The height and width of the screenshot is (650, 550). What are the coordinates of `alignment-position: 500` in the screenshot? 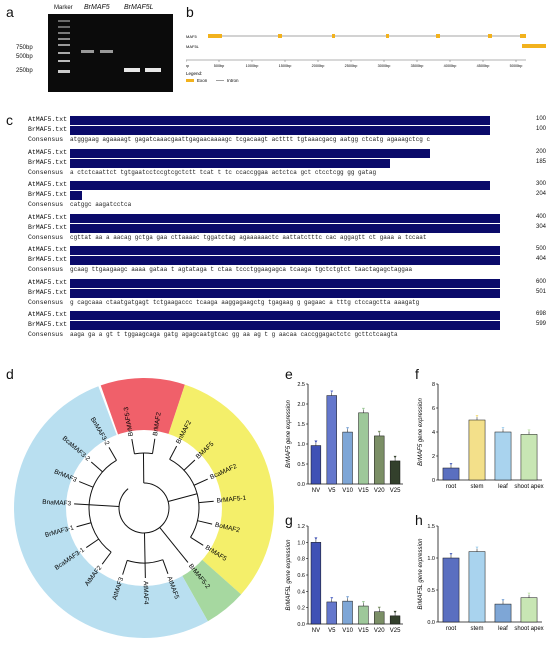 It's located at (540, 249).